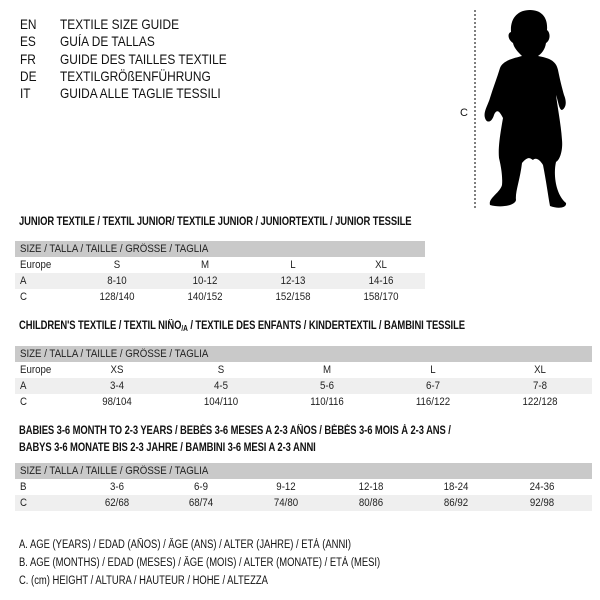 The width and height of the screenshot is (600, 600). What do you see at coordinates (117, 402) in the screenshot?
I see `table-cell: 98/104` at bounding box center [117, 402].